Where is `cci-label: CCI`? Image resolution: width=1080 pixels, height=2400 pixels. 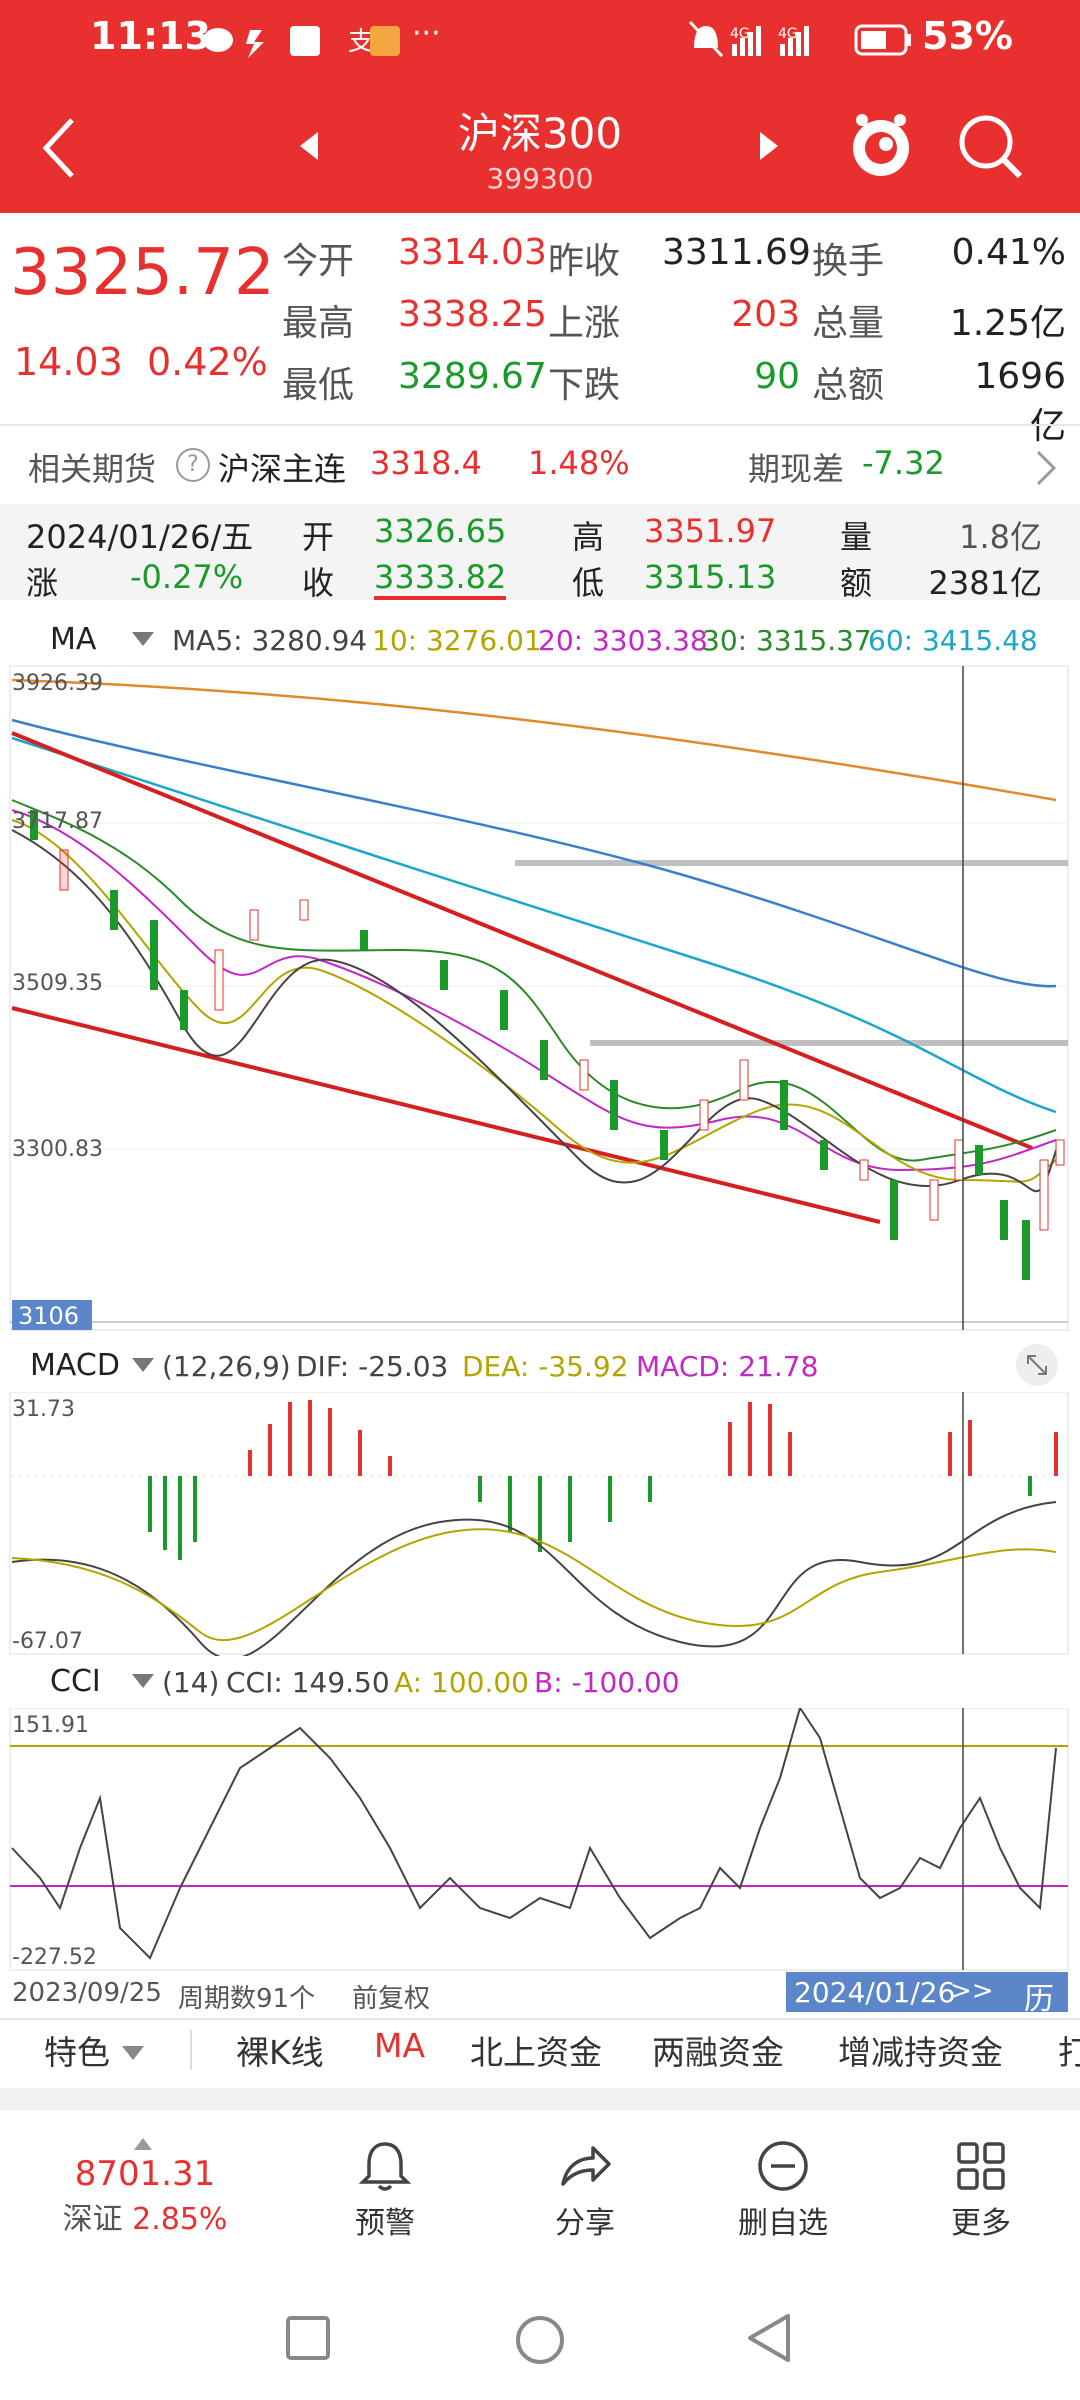 cci-label: CCI is located at coordinates (75, 1681).